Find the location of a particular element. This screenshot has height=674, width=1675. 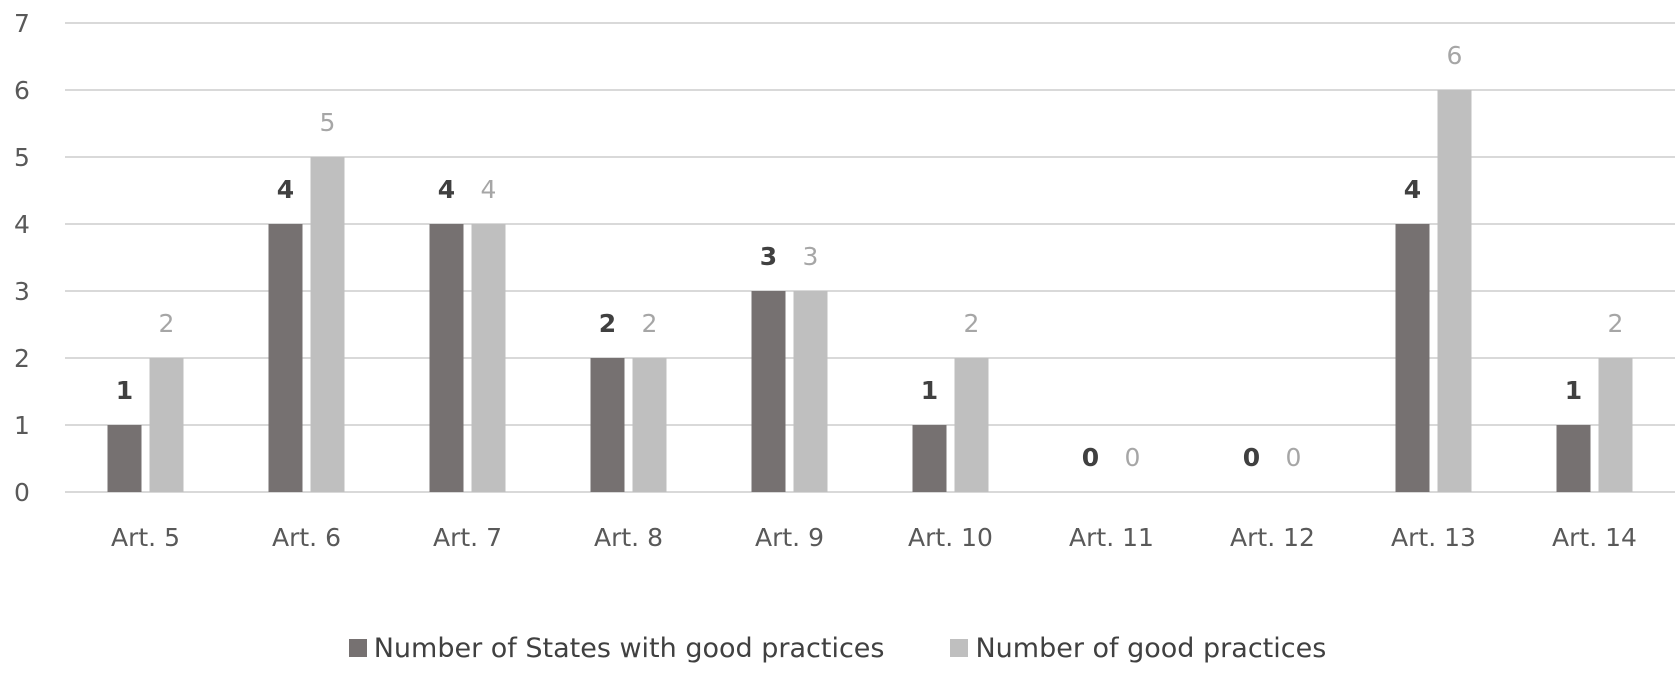

legend-swatch-practices is located at coordinates (959, 648).